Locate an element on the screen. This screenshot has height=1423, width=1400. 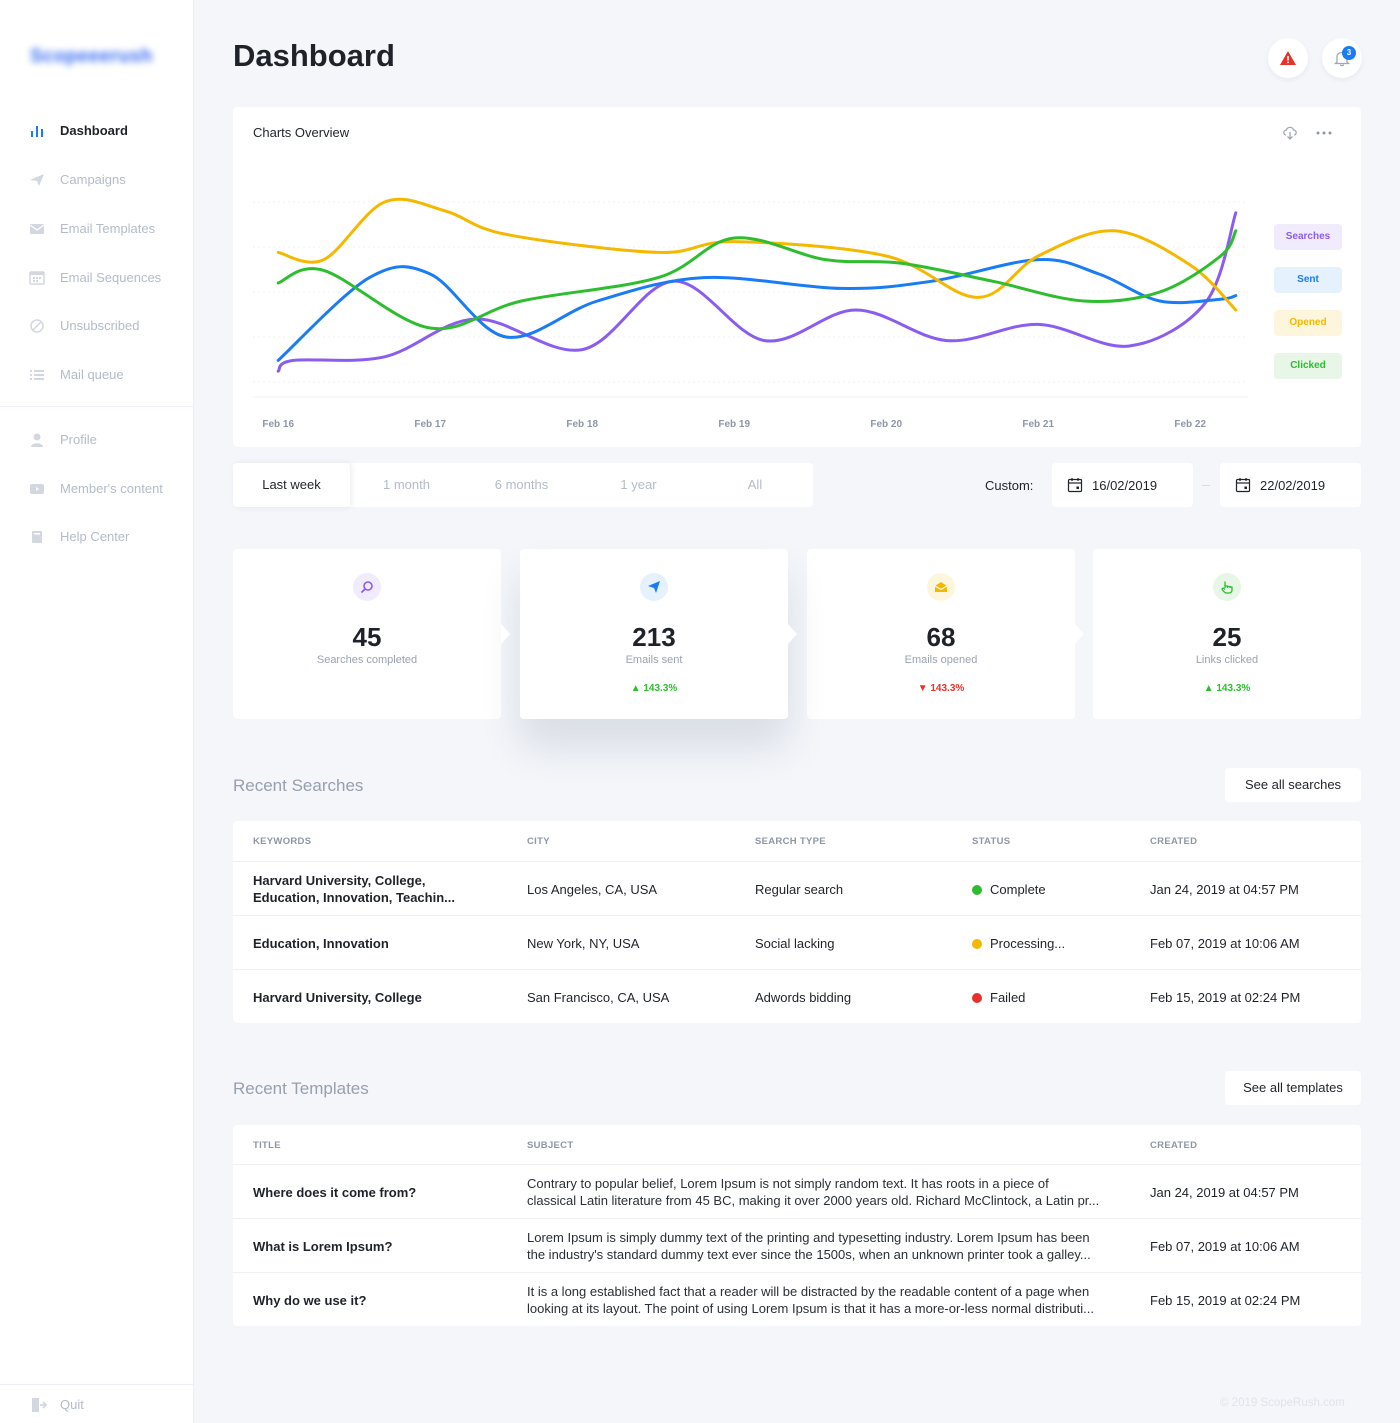
column-header: STATUS is located at coordinates (991, 841).